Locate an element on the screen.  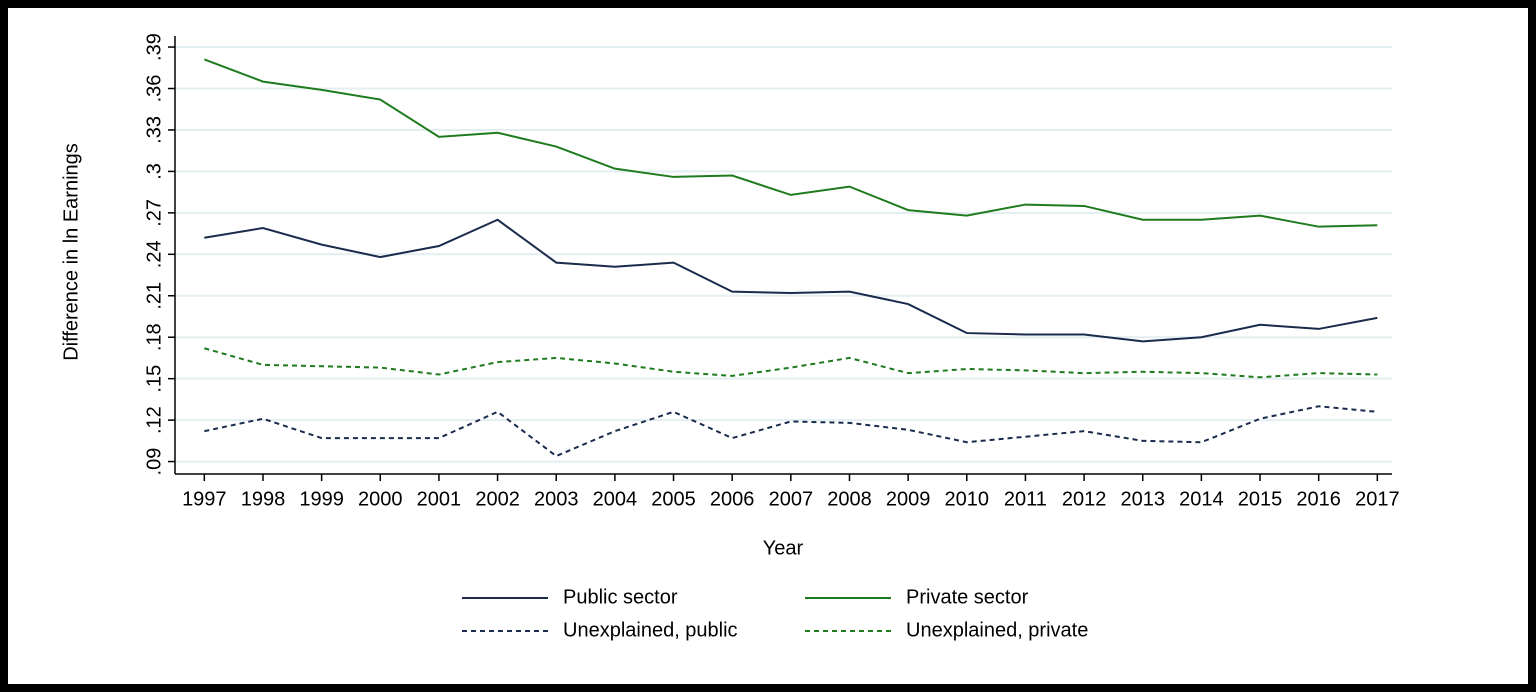
x-tick-label: 2016 is located at coordinates (1318, 499).